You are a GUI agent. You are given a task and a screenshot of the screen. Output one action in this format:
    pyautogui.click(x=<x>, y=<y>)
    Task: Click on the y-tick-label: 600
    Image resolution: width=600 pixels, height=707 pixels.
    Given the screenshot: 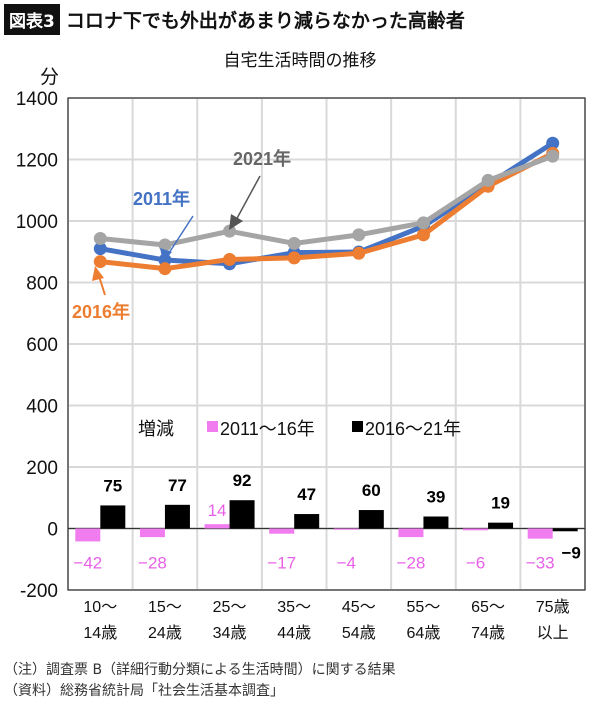 What is the action you would take?
    pyautogui.click(x=42, y=345)
    